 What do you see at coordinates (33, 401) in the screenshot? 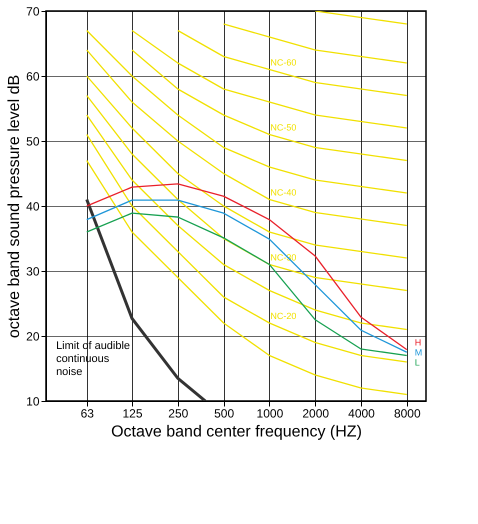
I see `y-tick-label: 10` at bounding box center [33, 401].